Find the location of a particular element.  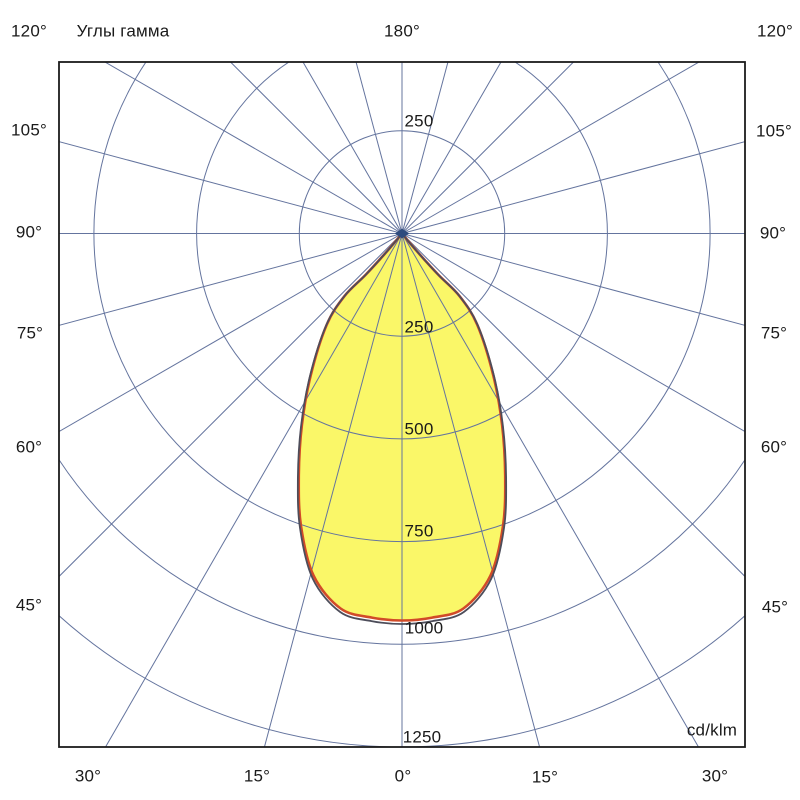

radial-tick-250-top: 250 is located at coordinates (419, 121).